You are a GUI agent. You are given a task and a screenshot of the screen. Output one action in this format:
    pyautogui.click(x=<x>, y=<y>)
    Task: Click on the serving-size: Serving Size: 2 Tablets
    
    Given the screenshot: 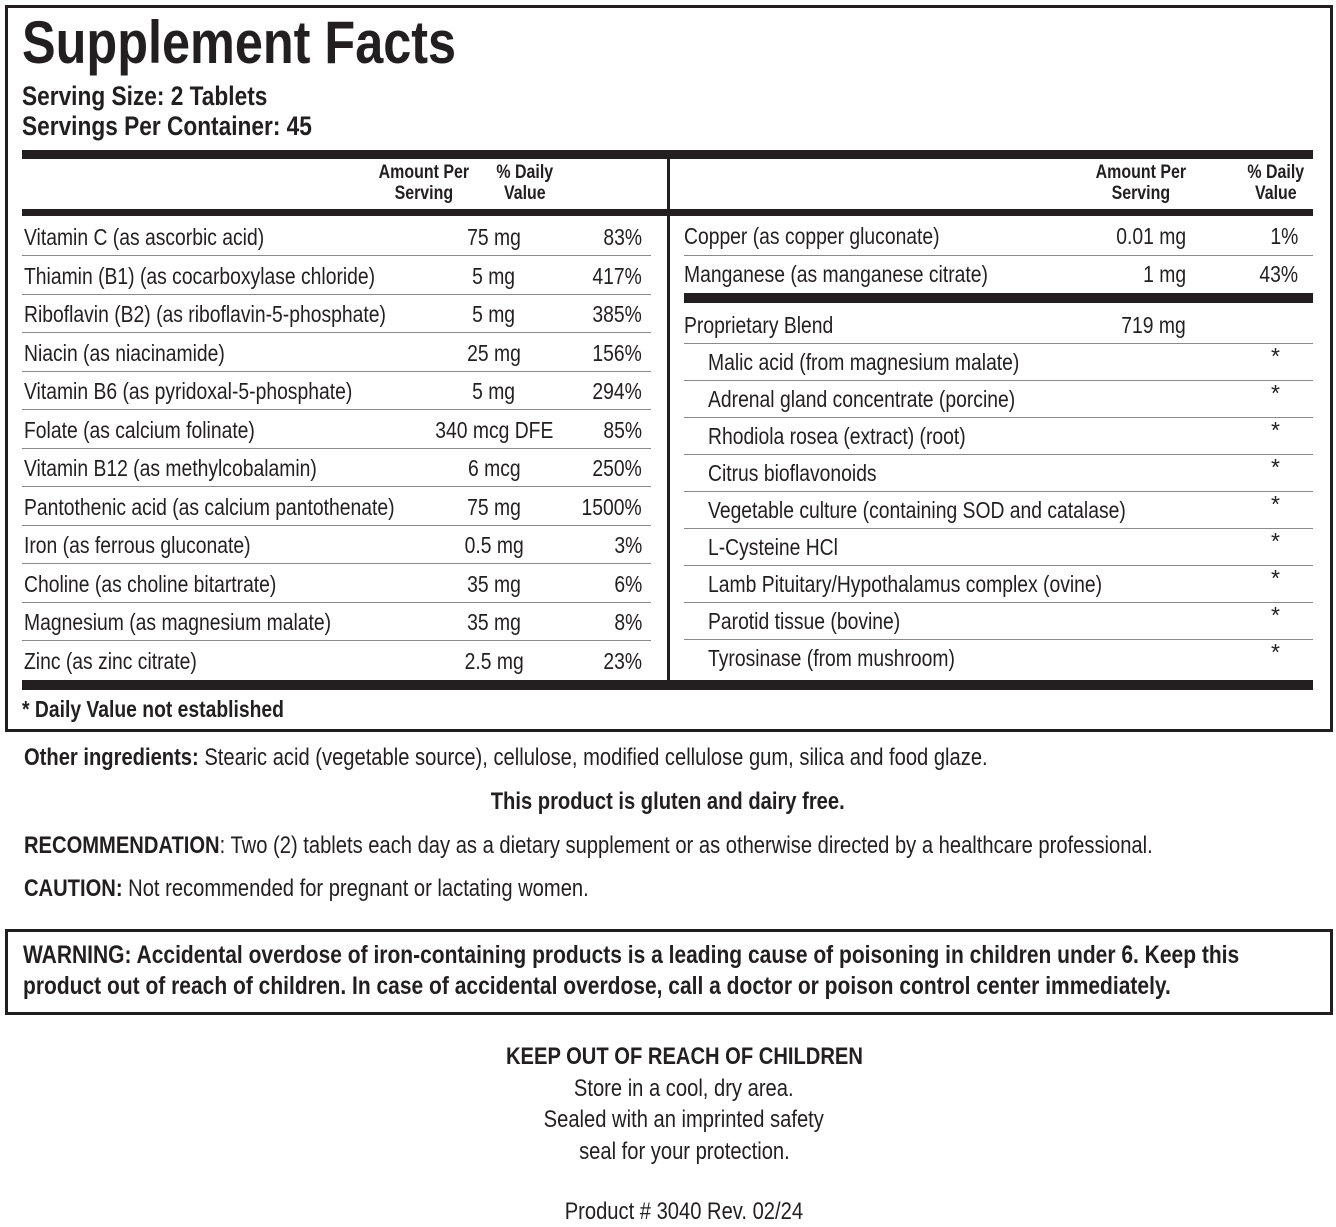 What is the action you would take?
    pyautogui.click(x=145, y=96)
    